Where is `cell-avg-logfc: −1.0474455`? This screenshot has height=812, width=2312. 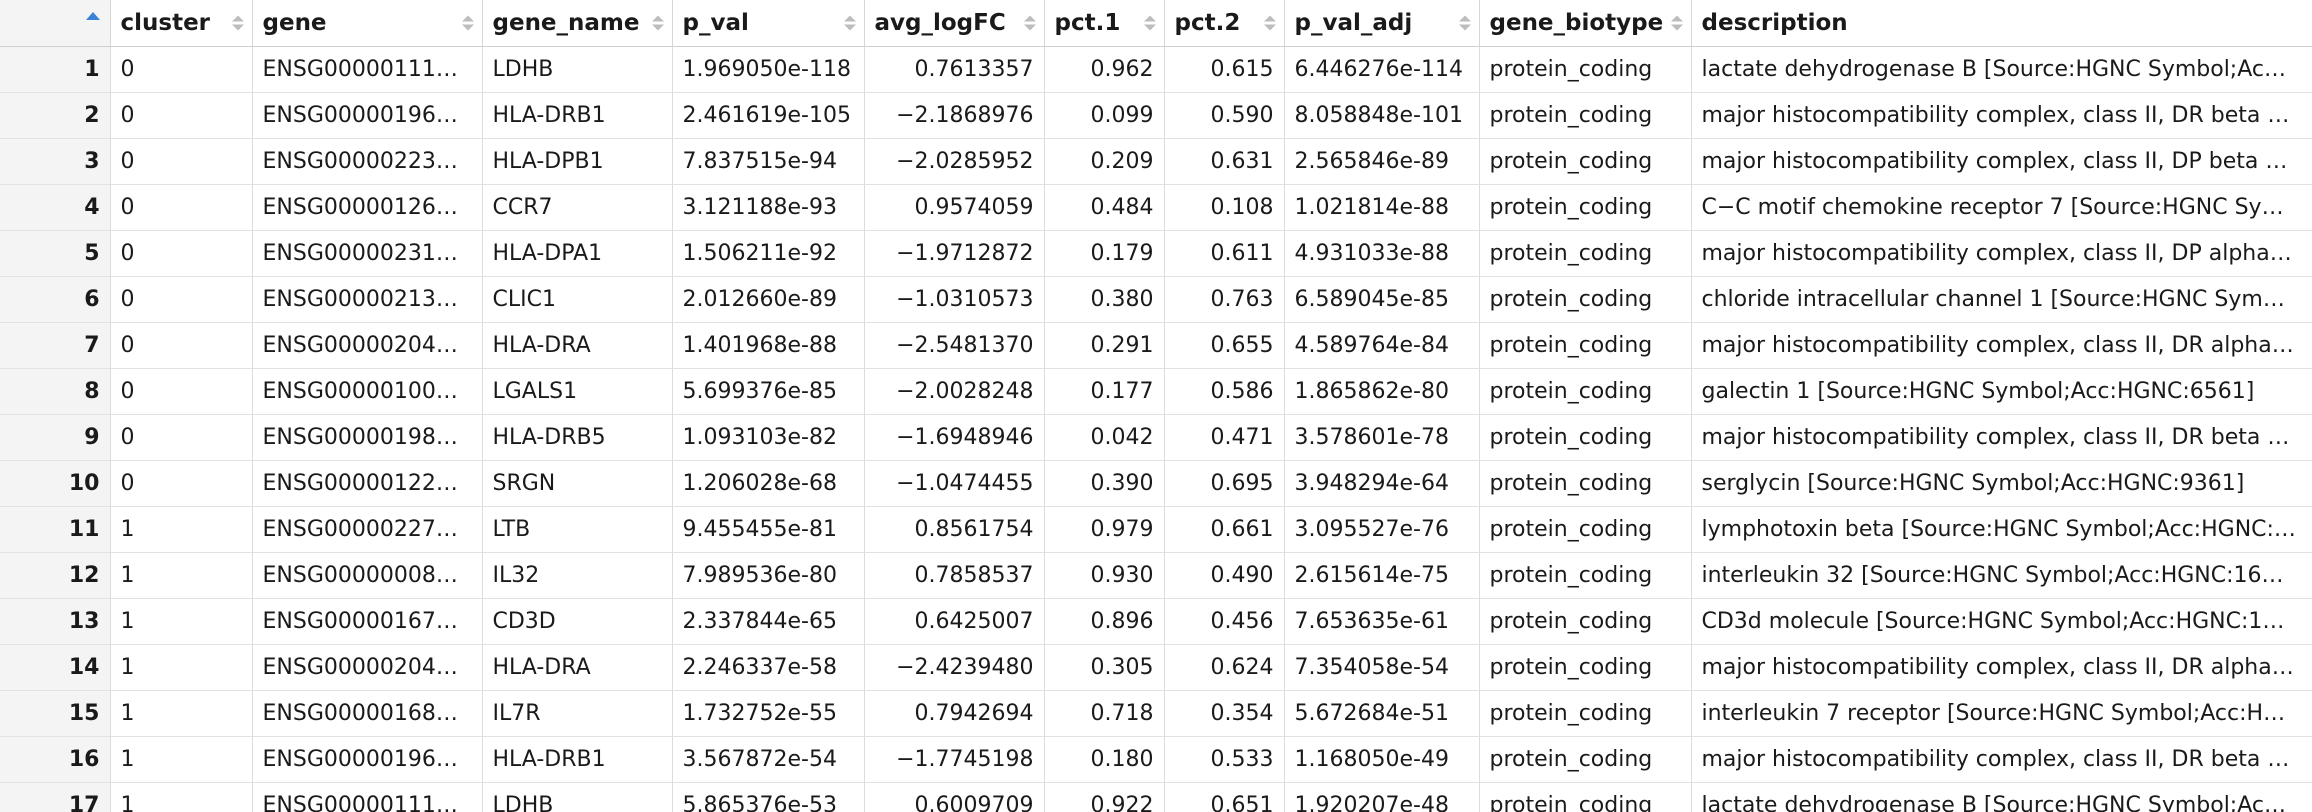 cell-avg-logfc: −1.0474455 is located at coordinates (954, 483).